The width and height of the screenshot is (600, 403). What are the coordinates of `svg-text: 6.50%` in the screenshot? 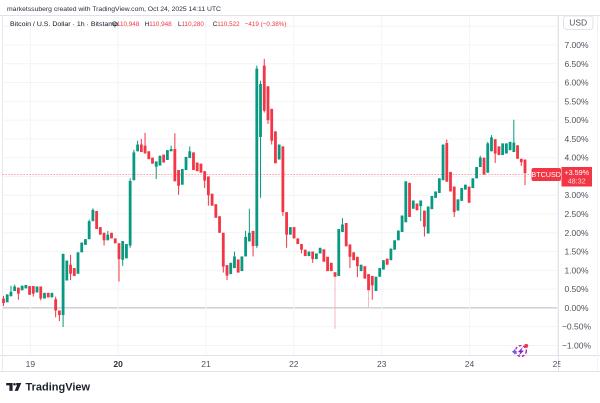 It's located at (576, 64).